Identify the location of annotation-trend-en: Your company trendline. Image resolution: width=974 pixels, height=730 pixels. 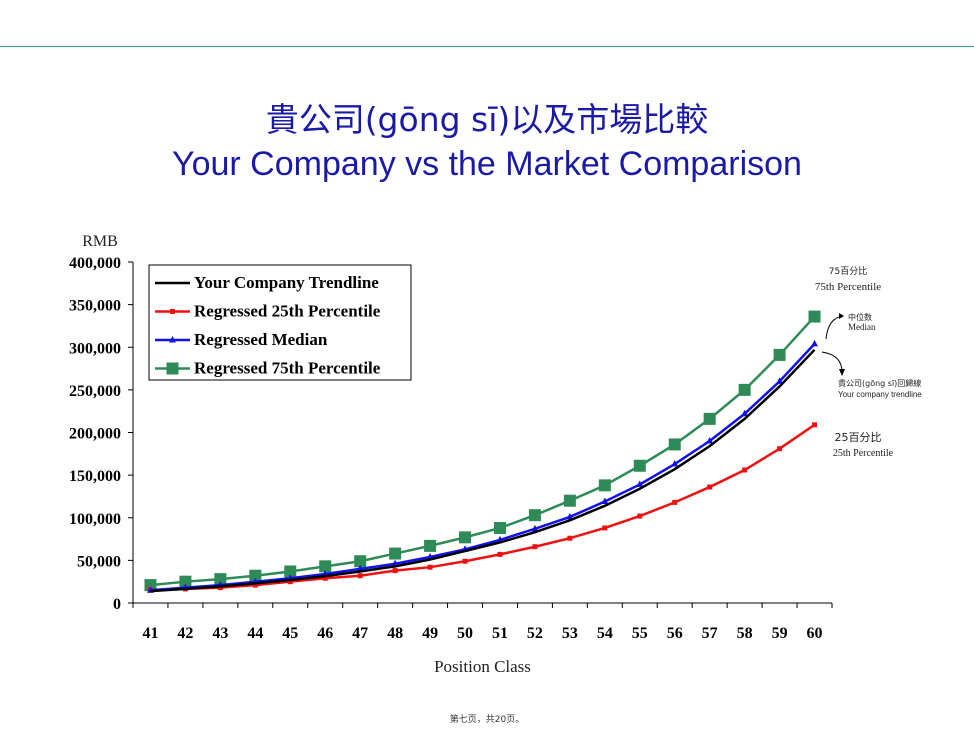
(880, 394).